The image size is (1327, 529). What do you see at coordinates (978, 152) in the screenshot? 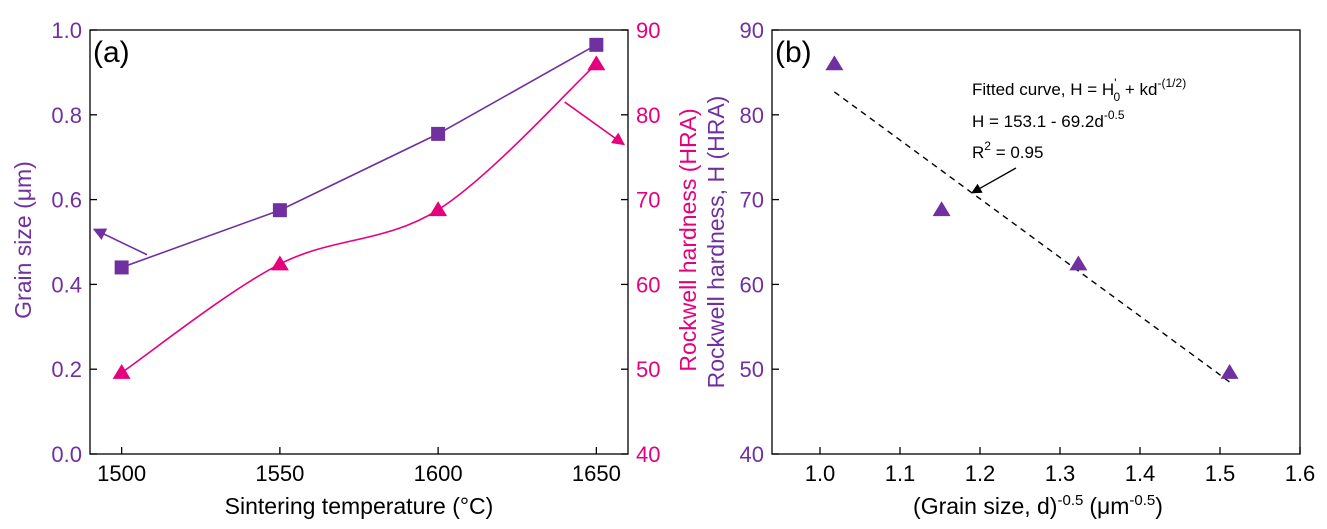
I see `fit-r2-prefix: R` at bounding box center [978, 152].